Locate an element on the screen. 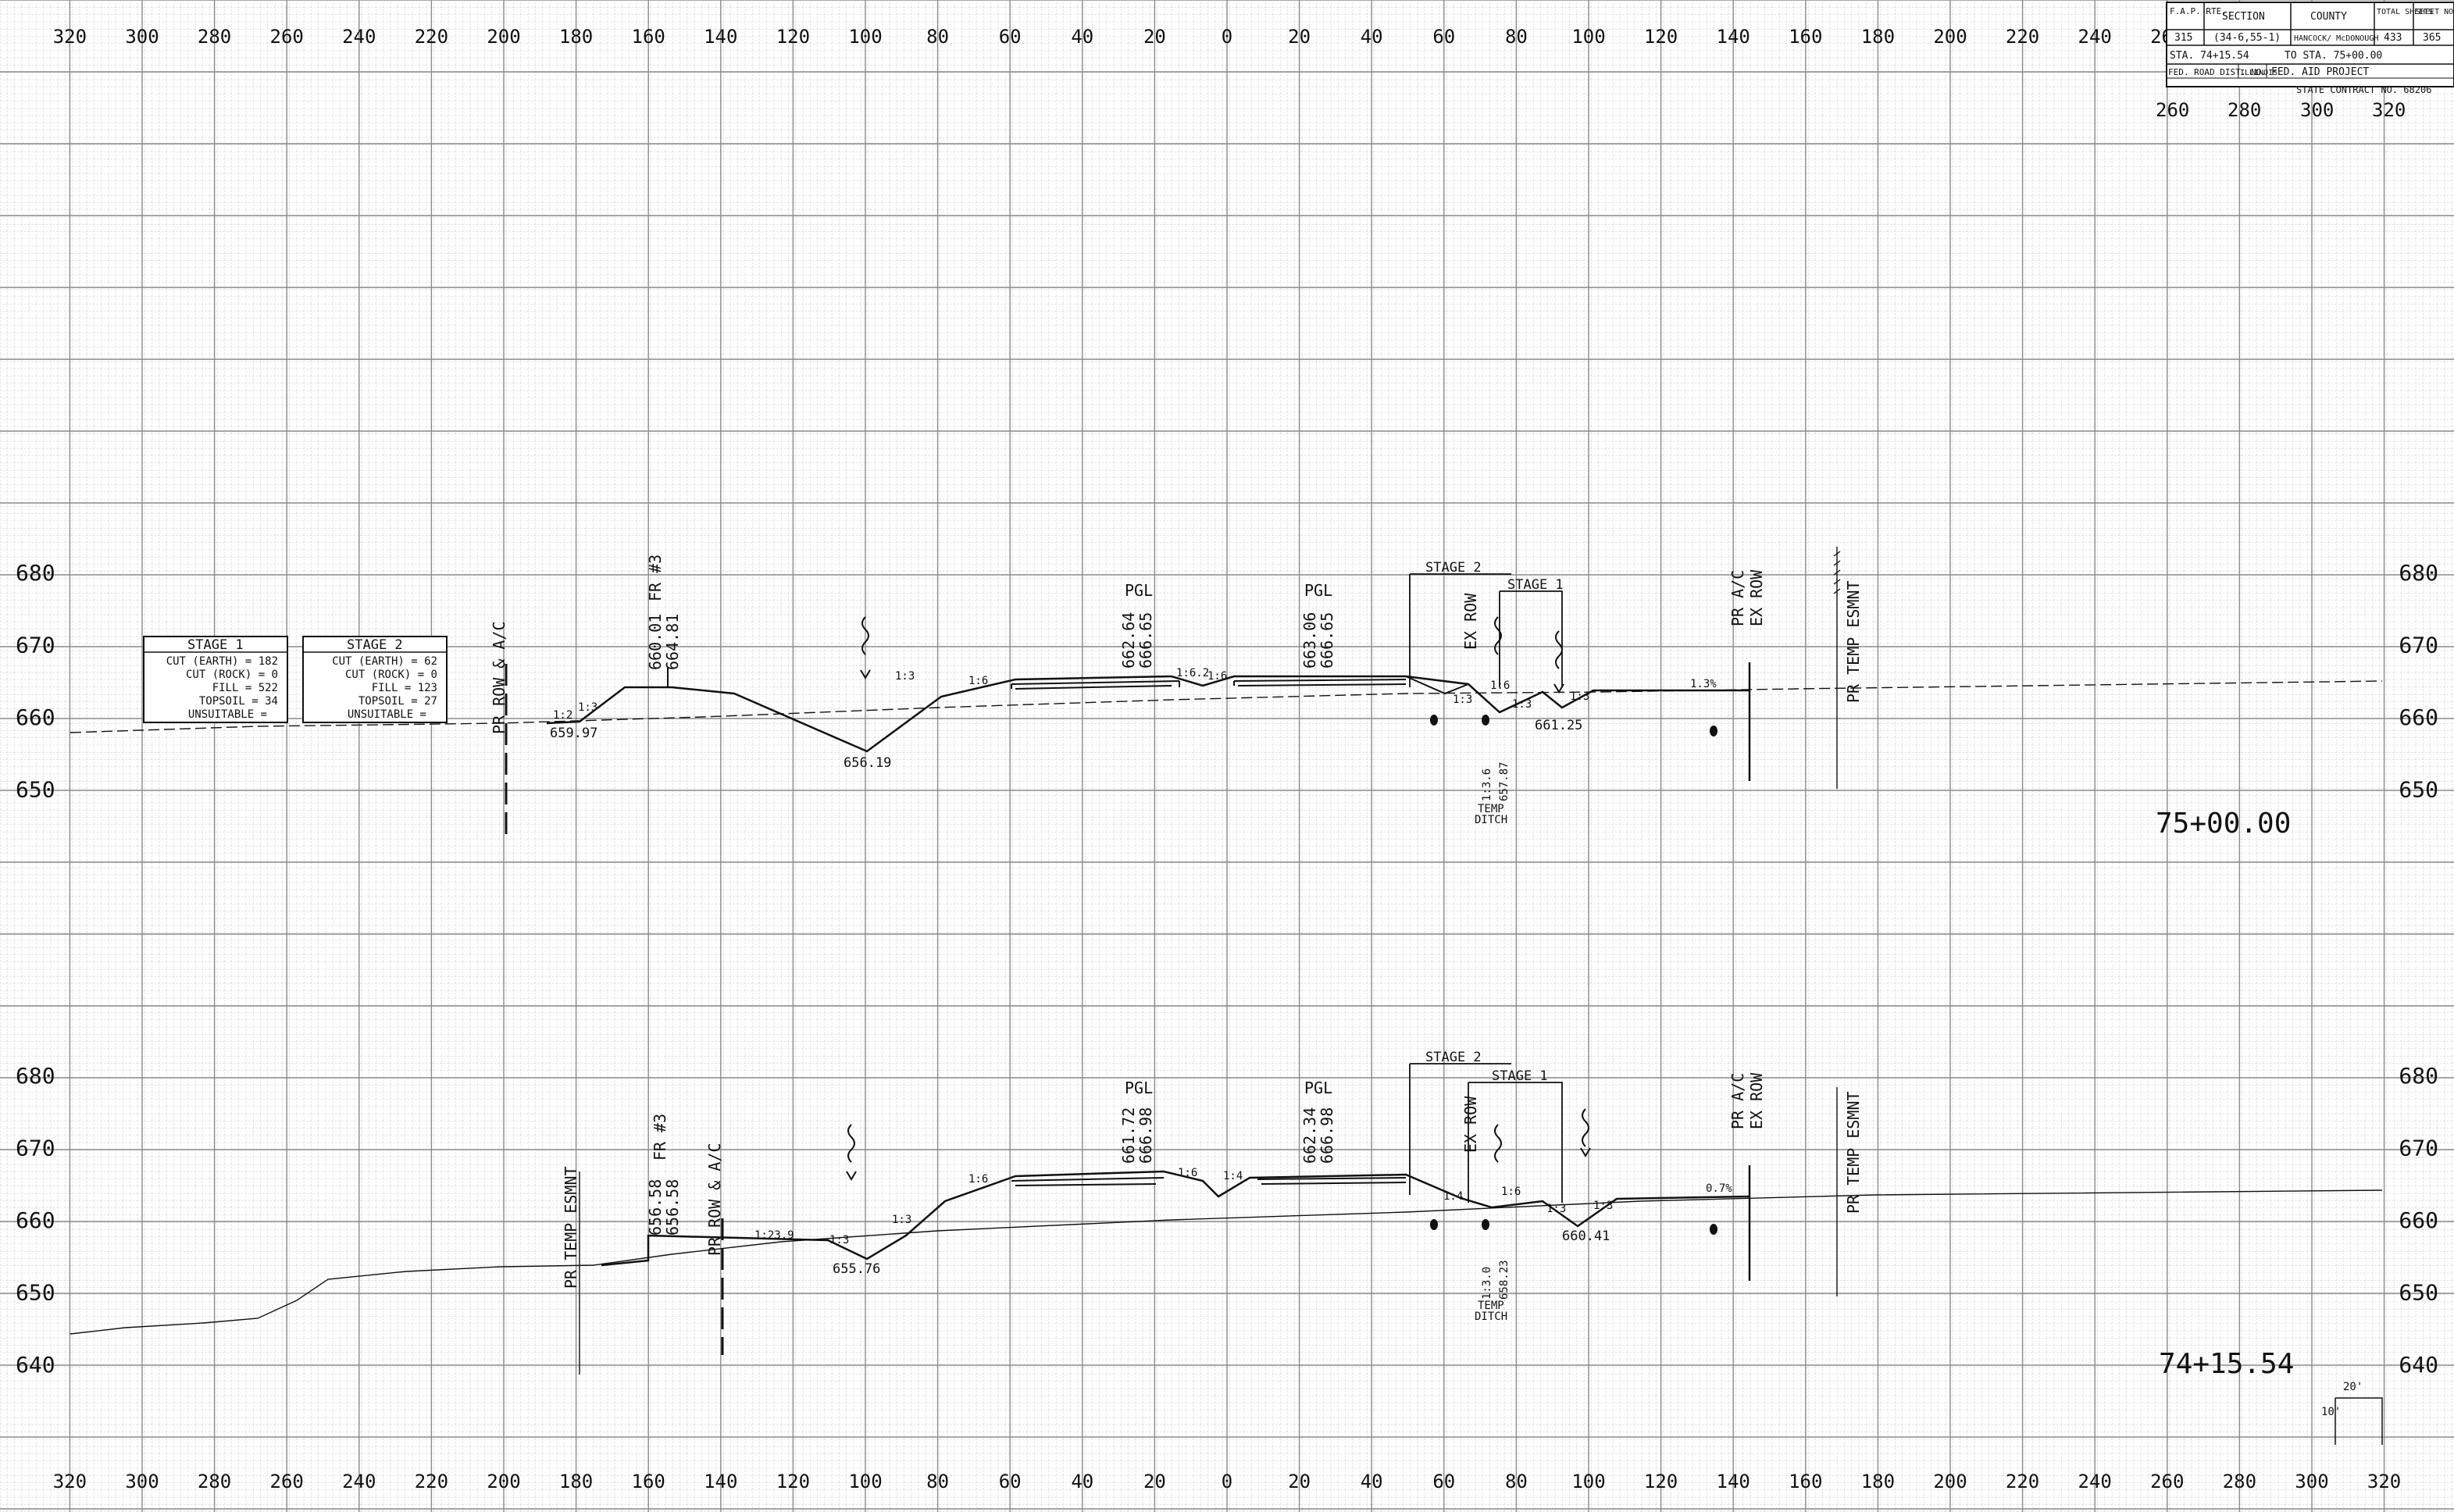 The width and height of the screenshot is (2454, 1512). x-axis-tick-label: 280 is located at coordinates (2239, 1481).